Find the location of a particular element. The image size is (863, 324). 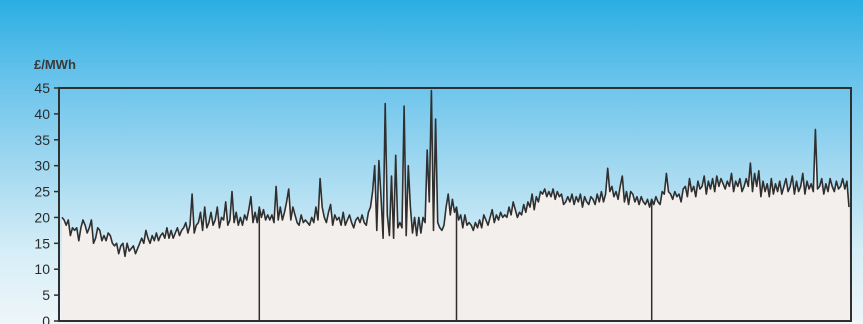

y-axis-unit-label: £/MWh is located at coordinates (55, 64).